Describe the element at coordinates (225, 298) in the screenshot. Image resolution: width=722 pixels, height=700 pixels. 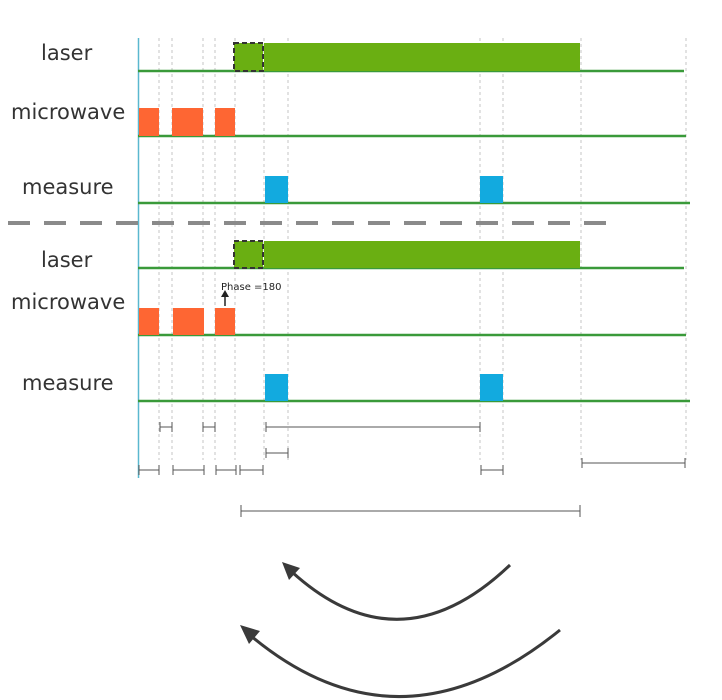
I see `phase-arrow-icon` at that location.